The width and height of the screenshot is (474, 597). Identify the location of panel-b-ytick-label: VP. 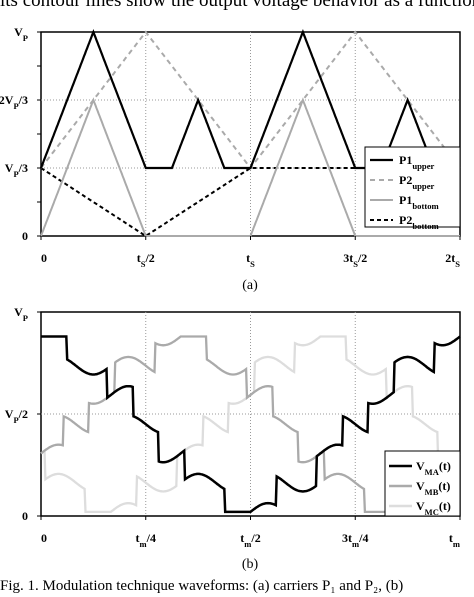
(21, 314).